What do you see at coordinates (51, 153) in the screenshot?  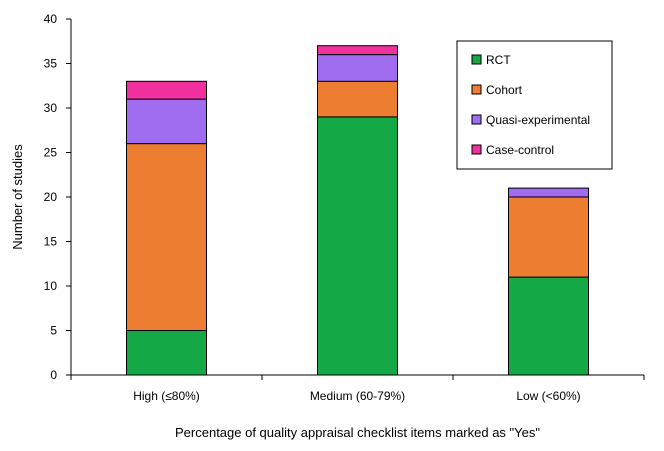 I see `y-tick-label: 25` at bounding box center [51, 153].